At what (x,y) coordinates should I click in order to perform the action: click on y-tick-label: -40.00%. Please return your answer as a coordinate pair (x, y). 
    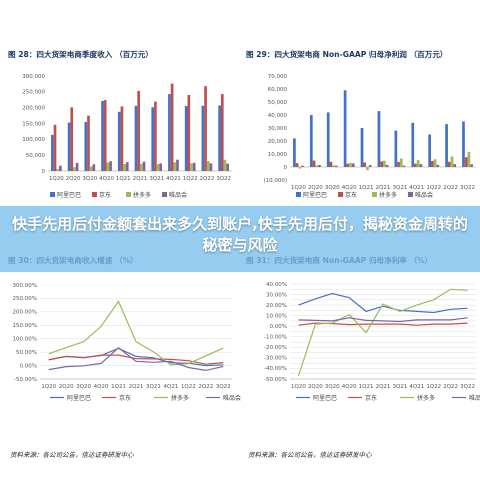
    Looking at the image, I should click on (275, 369).